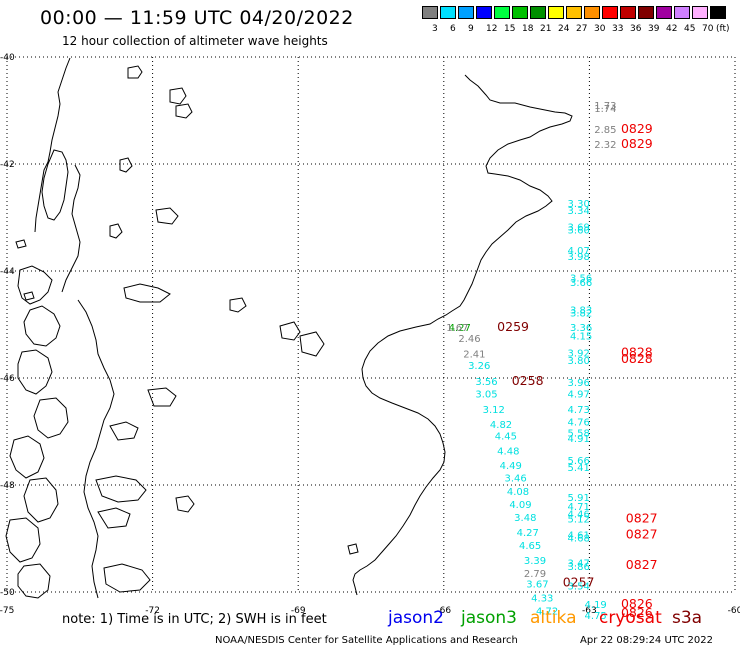 The height and width of the screenshot is (650, 740). I want to click on wave-height-label: 3.26, so click(479, 366).